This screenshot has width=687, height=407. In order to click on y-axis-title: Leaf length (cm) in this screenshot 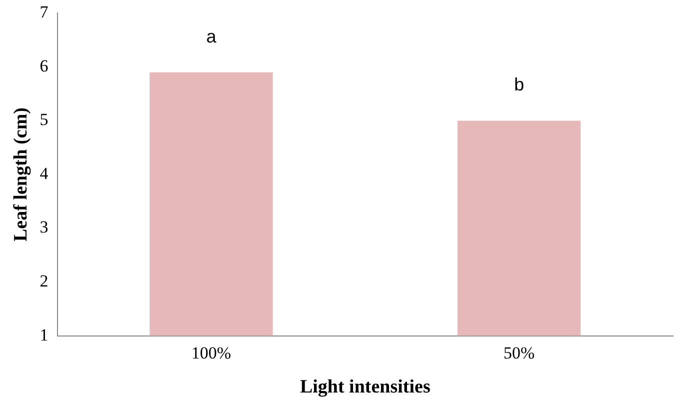, I will do `click(21, 174)`.